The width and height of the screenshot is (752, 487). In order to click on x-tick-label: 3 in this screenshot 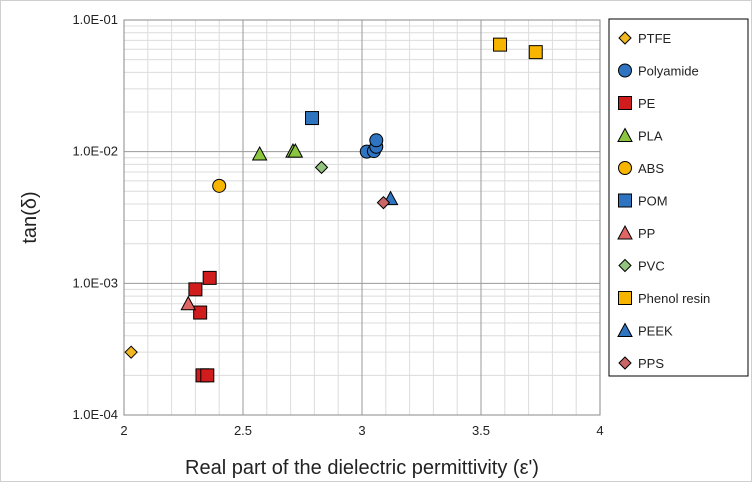, I will do `click(361, 430)`.